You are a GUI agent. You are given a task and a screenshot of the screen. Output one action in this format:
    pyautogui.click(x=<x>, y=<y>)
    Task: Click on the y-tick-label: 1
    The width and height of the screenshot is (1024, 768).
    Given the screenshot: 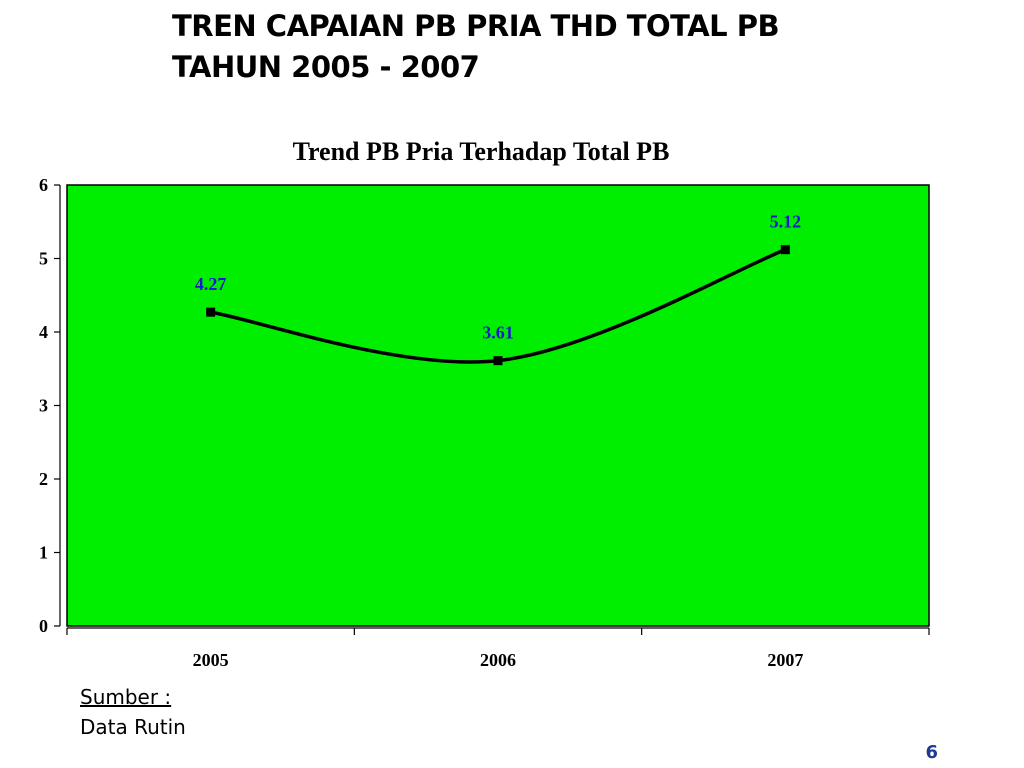 What is the action you would take?
    pyautogui.click(x=43, y=553)
    